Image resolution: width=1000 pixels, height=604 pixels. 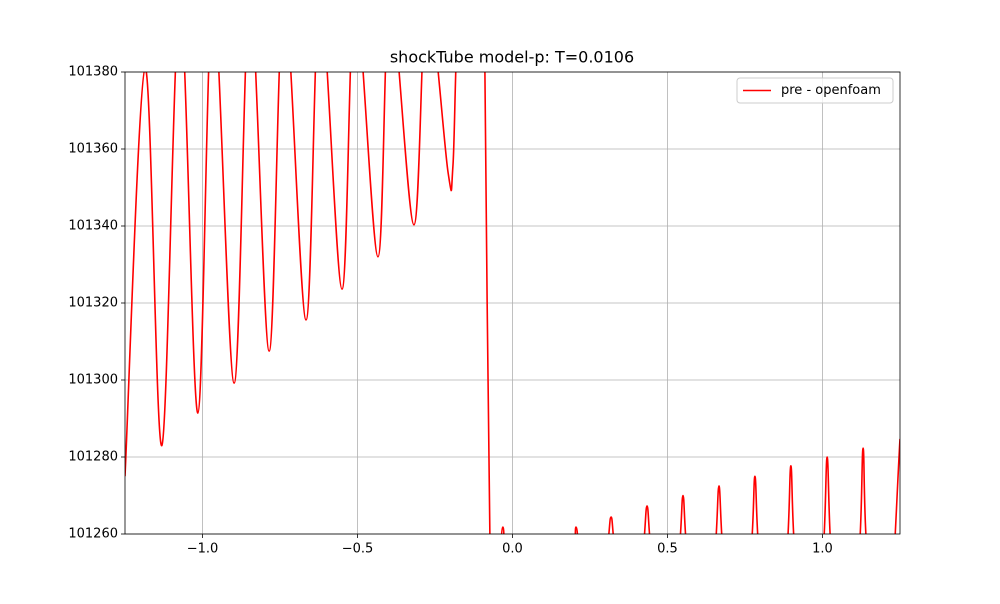 I want to click on y-tick-label: 101260, so click(x=93, y=534).